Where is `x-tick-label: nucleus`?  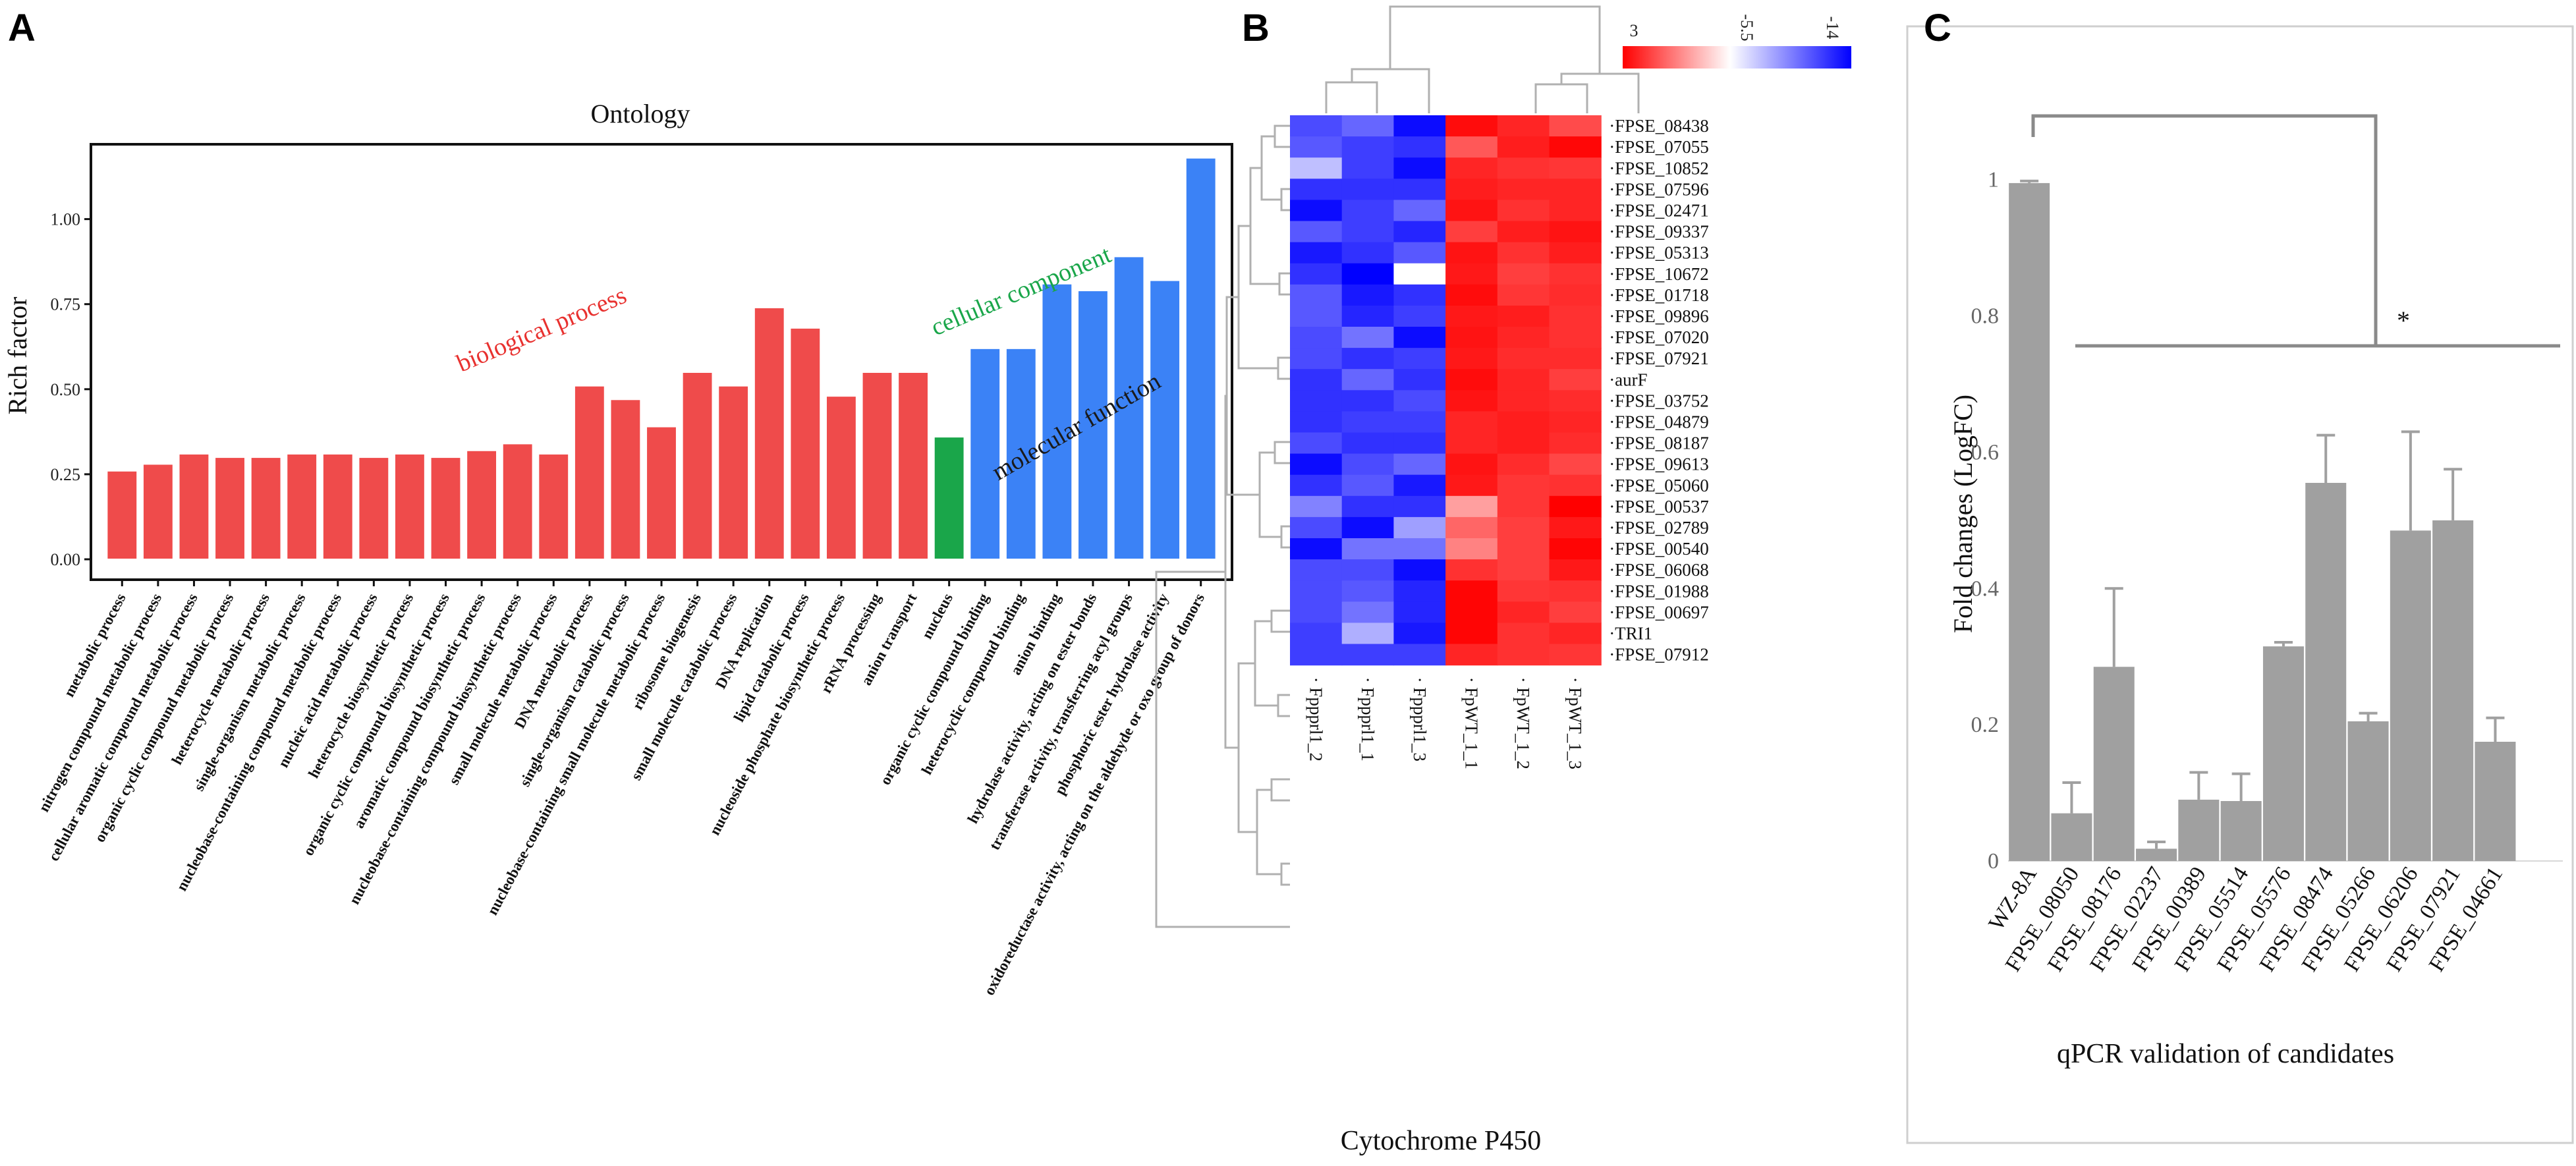
x-tick-label: nucleus is located at coordinates (937, 616).